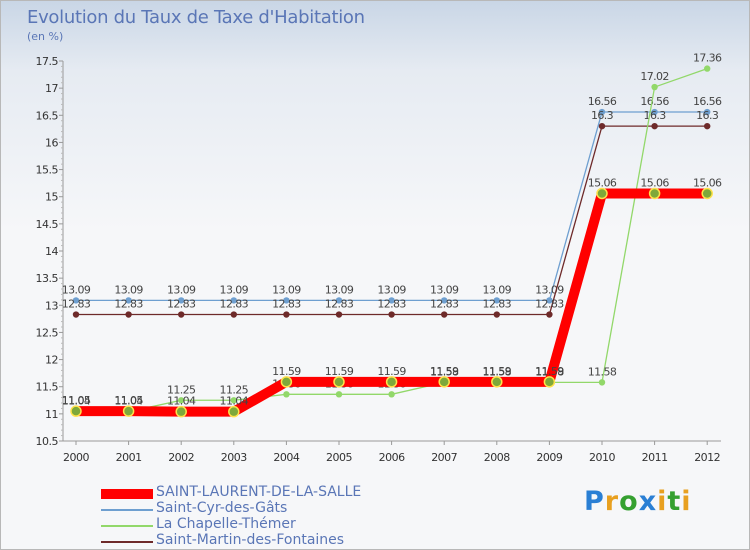 The width and height of the screenshot is (750, 550). What do you see at coordinates (612, 501) in the screenshot?
I see `logo-letter: r` at bounding box center [612, 501].